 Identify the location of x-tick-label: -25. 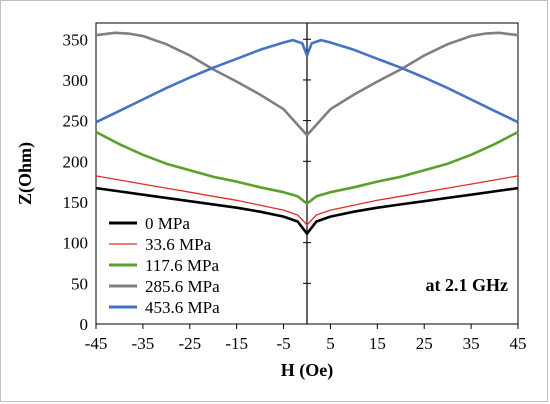
(189, 343).